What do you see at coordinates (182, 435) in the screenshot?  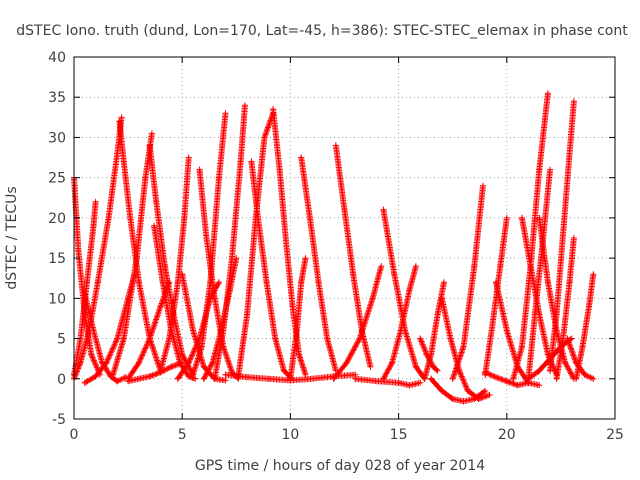 I see `x-tick-label: 5` at bounding box center [182, 435].